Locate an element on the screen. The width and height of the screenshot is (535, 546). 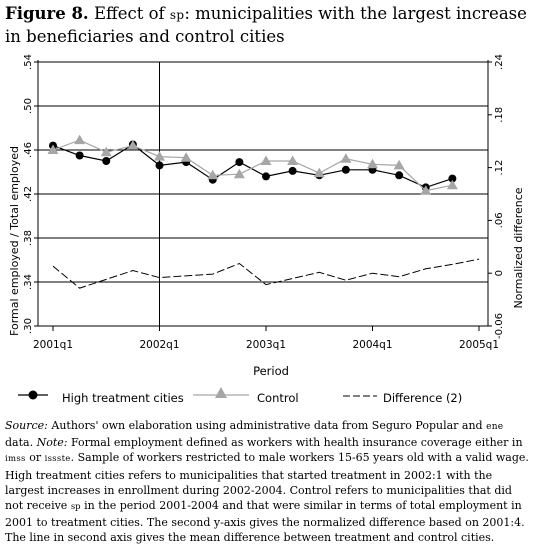
y-left-tick-label-0: .30 is located at coordinates (28, 326).